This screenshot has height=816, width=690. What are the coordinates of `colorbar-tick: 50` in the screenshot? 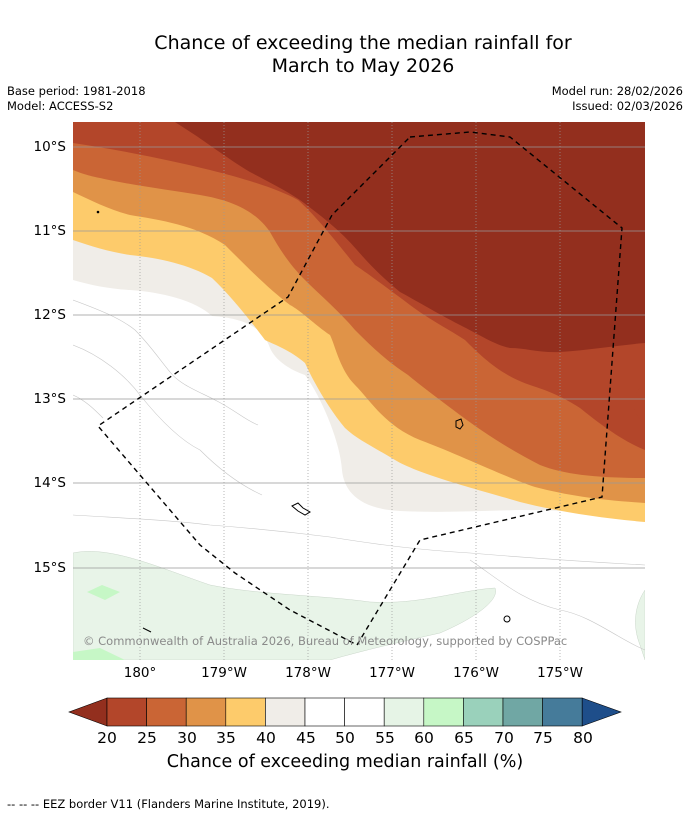 It's located at (345, 738).